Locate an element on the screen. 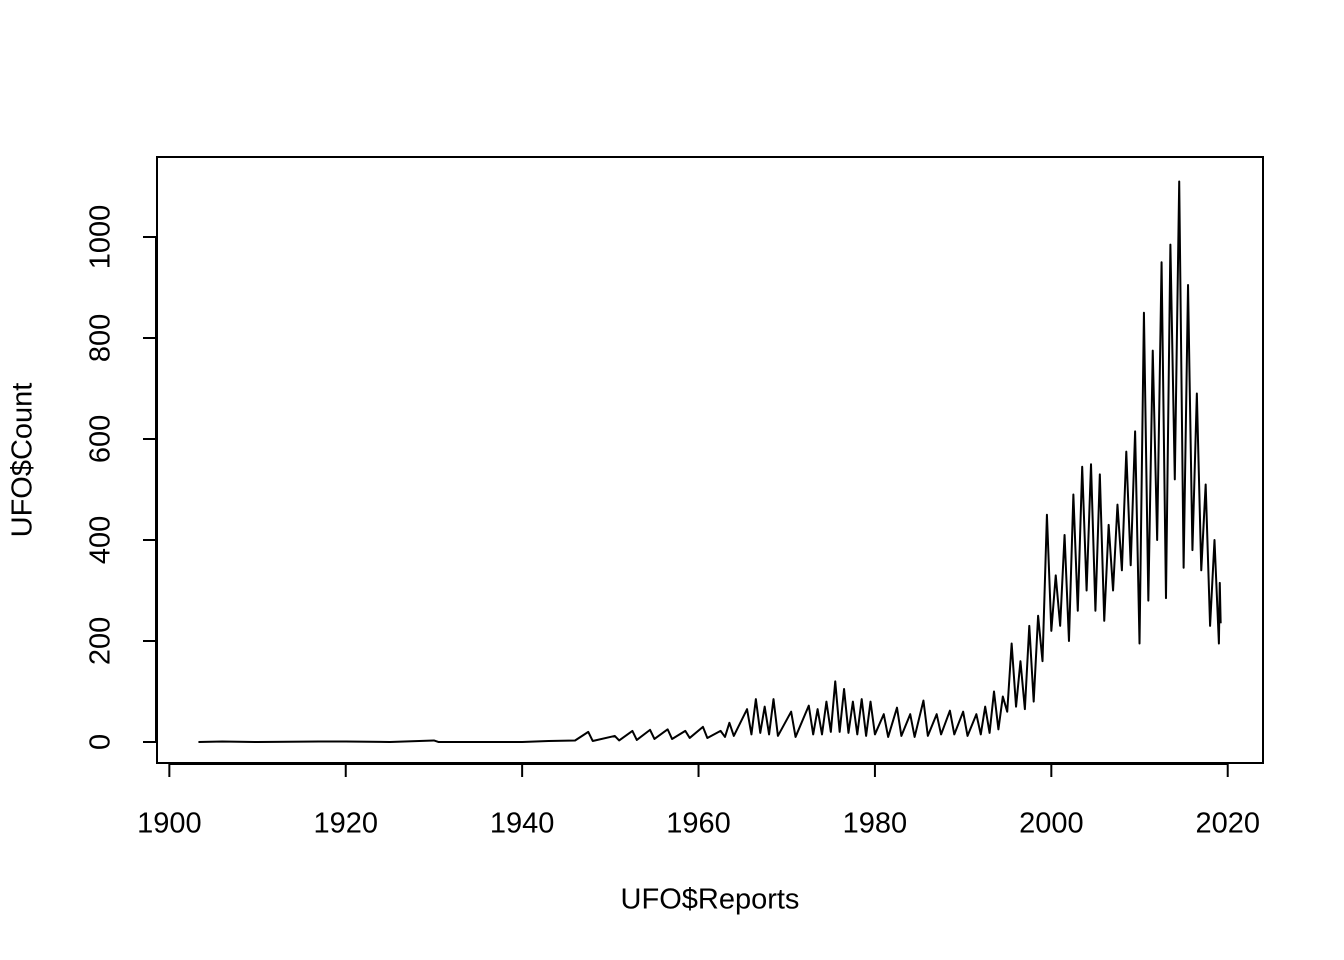 The width and height of the screenshot is (1344, 960). x-tick-label: 1980 is located at coordinates (875, 824).